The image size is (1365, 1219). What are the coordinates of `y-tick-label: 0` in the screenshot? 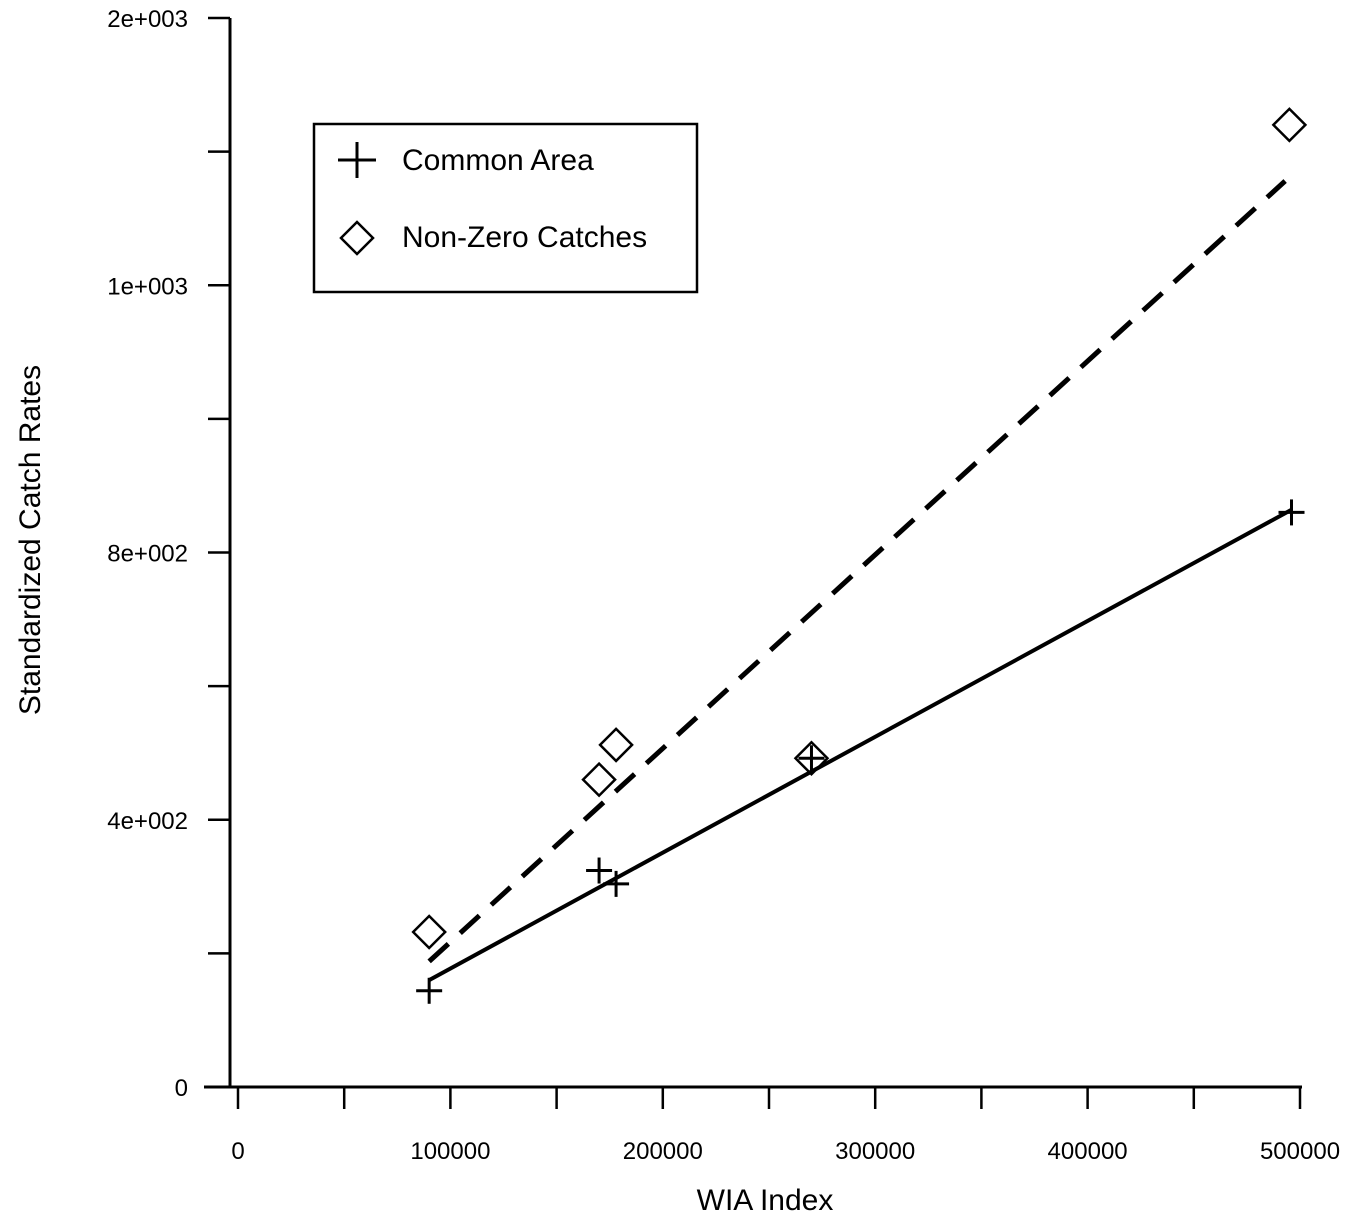 It's located at (181, 1088).